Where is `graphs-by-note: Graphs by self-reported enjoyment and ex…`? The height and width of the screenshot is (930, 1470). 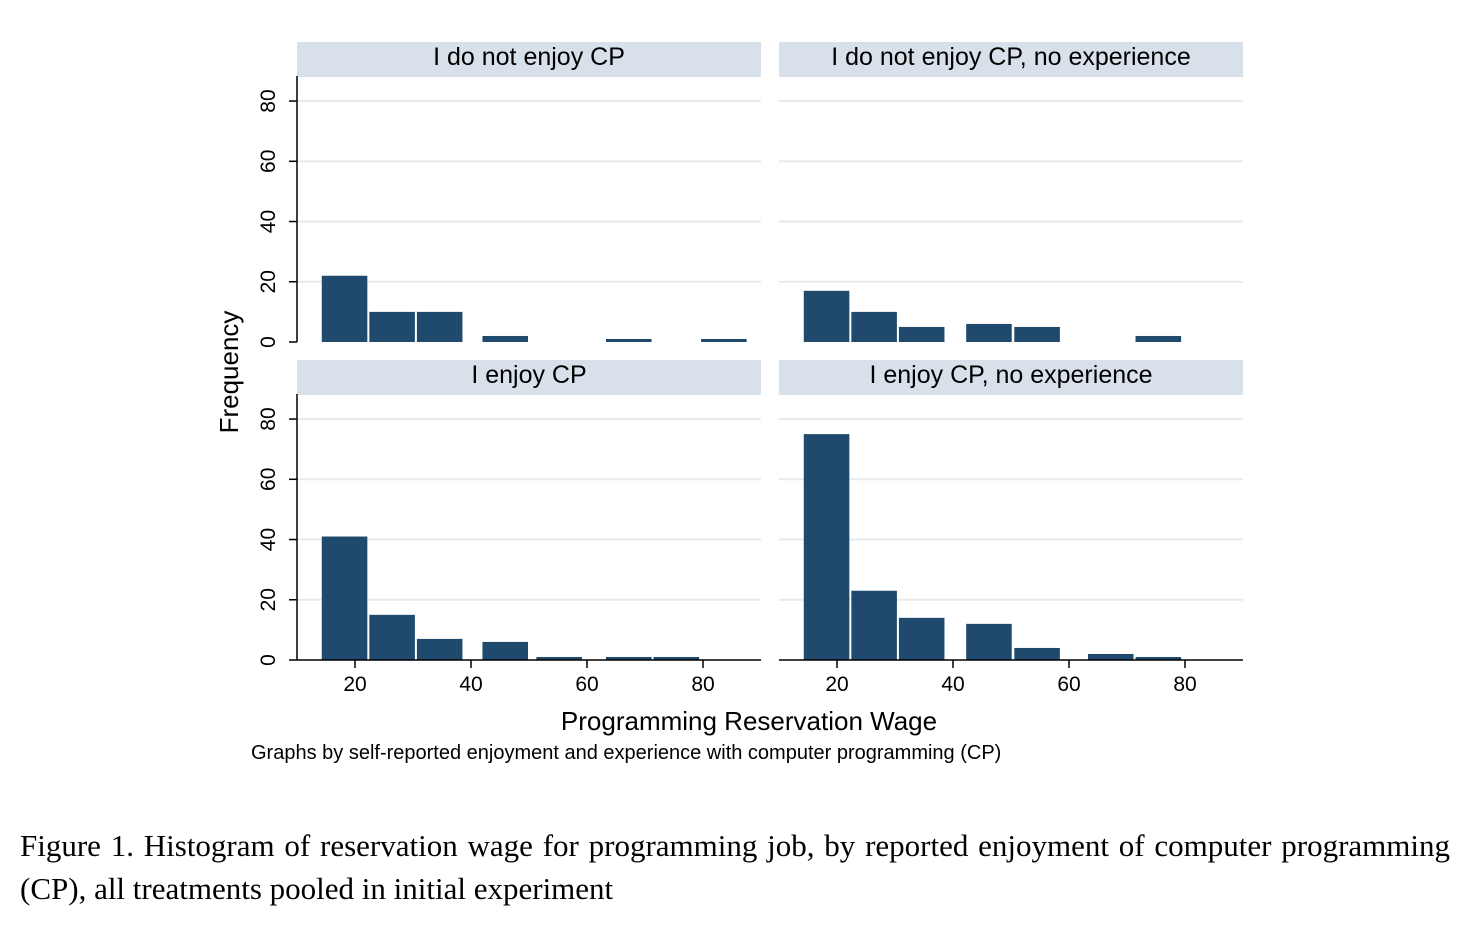
graphs-by-note: Graphs by self-reported enjoyment and ex… is located at coordinates (626, 753).